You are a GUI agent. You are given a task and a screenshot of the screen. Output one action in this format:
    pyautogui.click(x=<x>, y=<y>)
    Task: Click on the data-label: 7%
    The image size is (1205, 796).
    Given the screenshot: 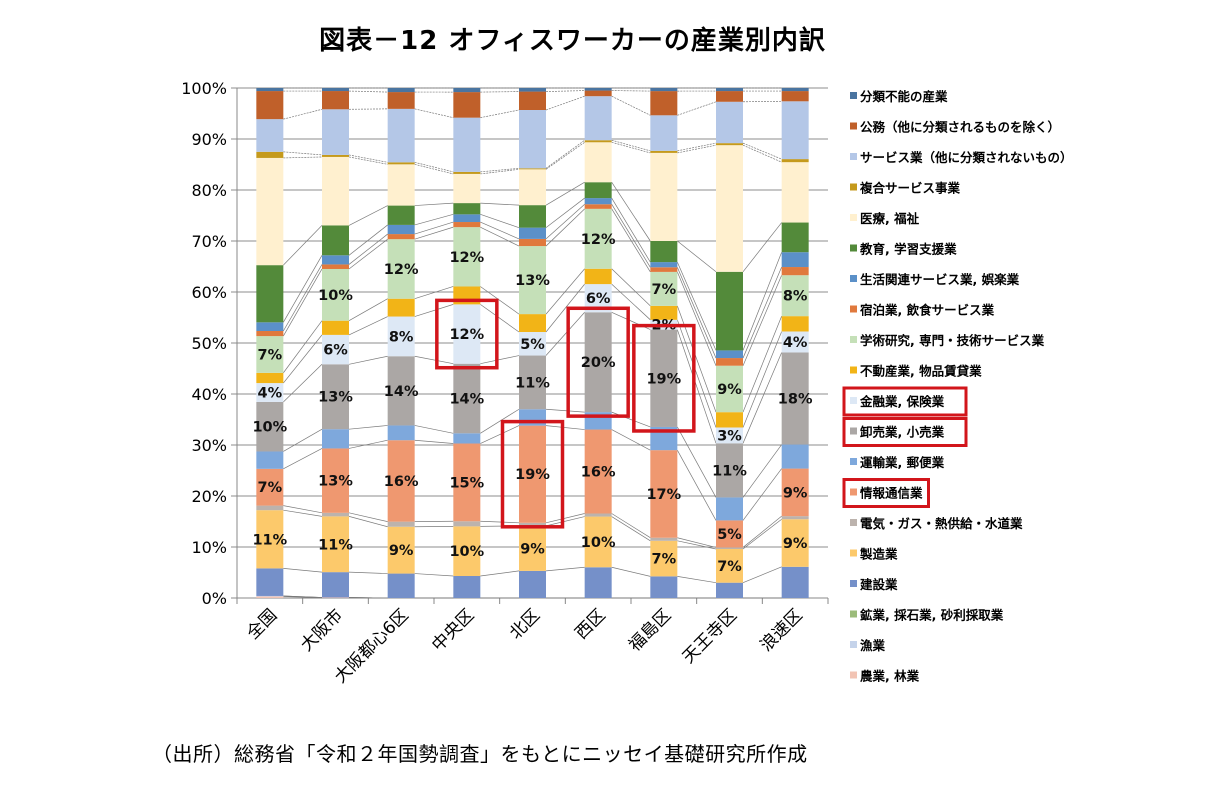 What is the action you would take?
    pyautogui.click(x=270, y=355)
    